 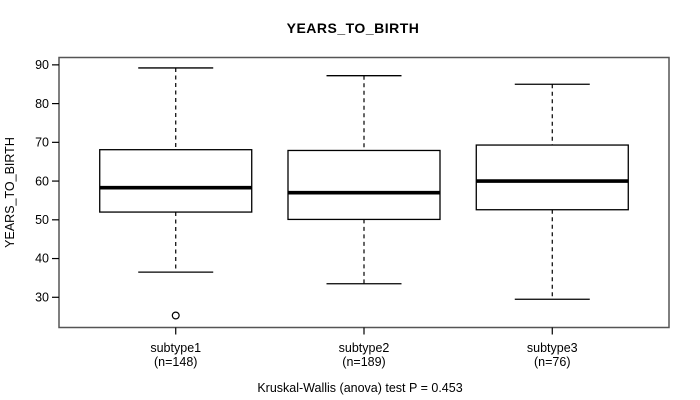 I want to click on outlier-point, so click(x=175, y=315).